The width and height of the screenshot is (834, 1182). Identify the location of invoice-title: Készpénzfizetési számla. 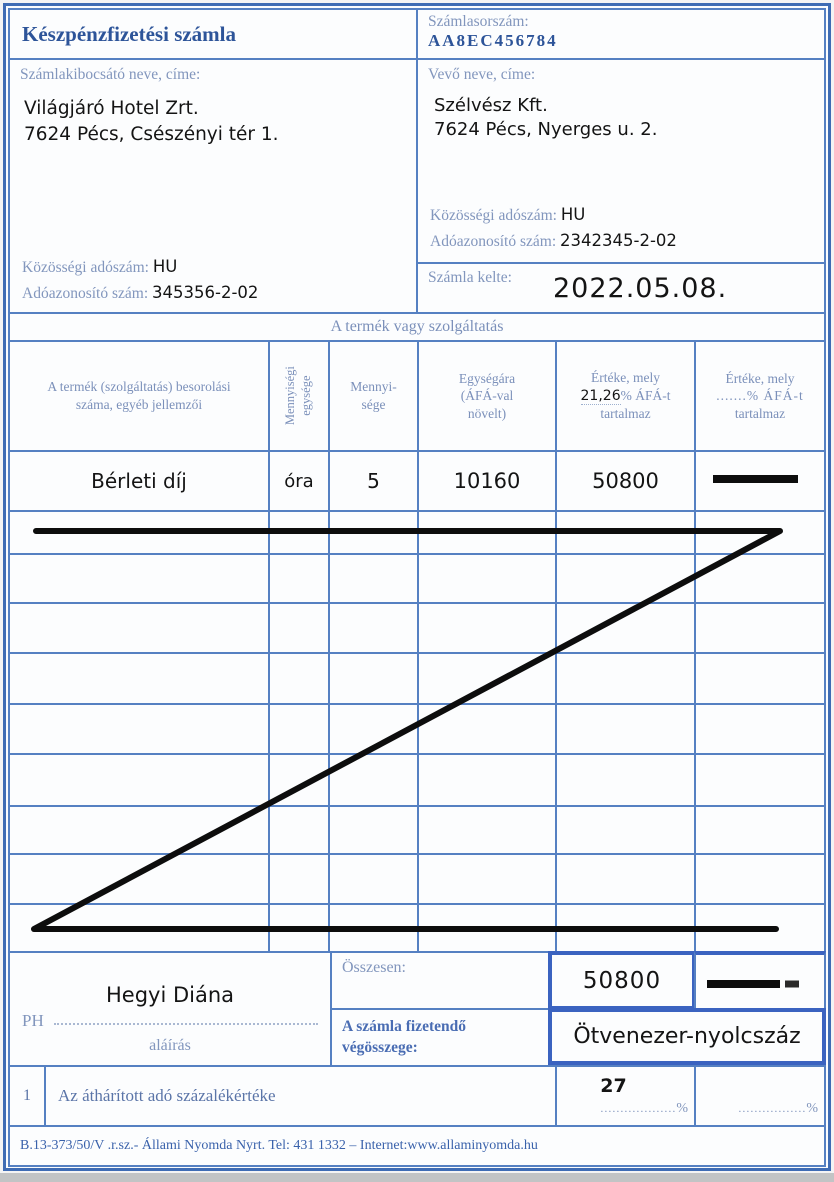
(129, 33).